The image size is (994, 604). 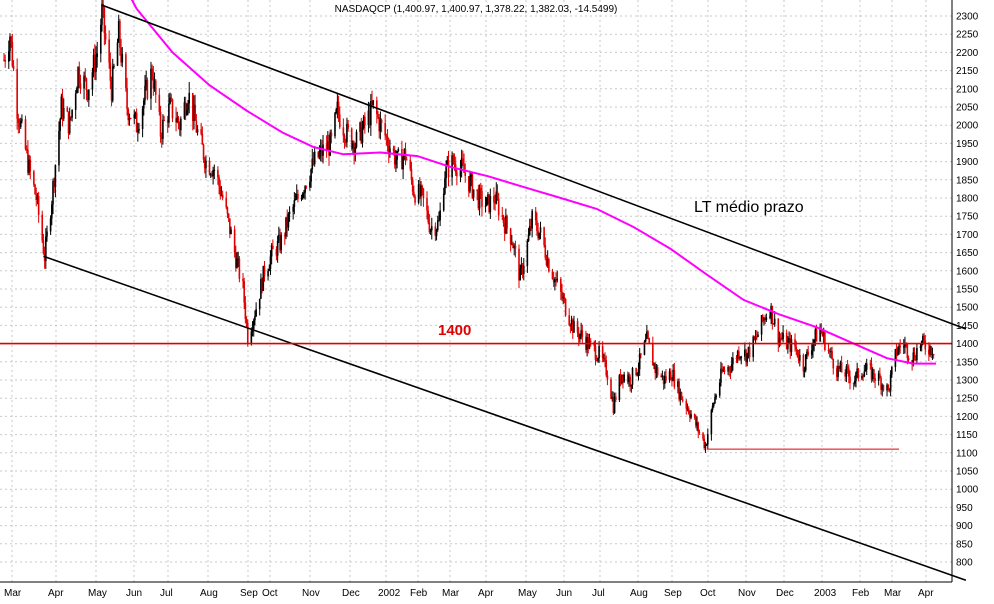 What do you see at coordinates (451, 593) in the screenshot?
I see `x-tick-label: Mar` at bounding box center [451, 593].